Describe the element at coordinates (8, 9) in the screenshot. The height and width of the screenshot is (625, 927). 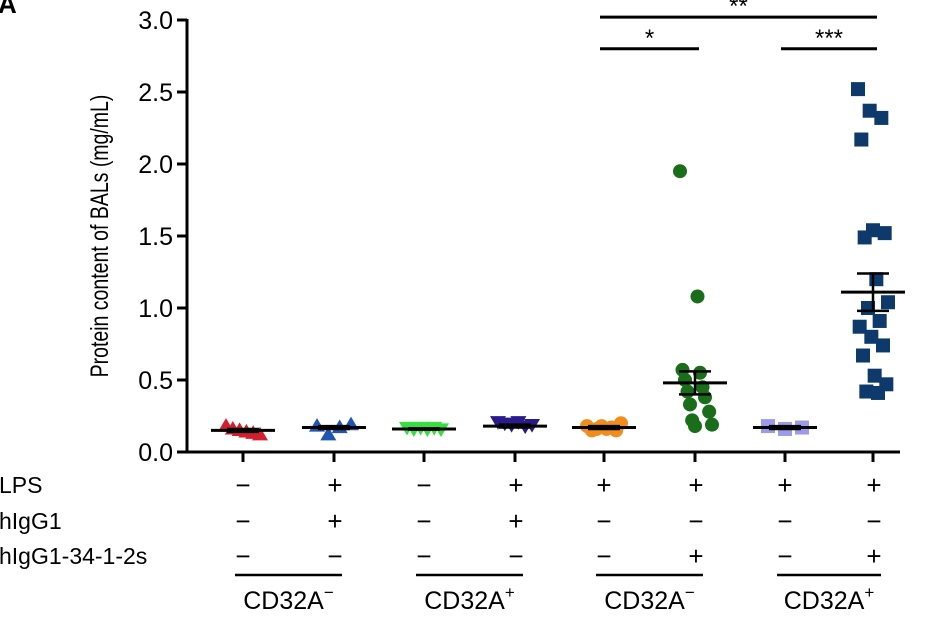
I see `panel-label: A` at that location.